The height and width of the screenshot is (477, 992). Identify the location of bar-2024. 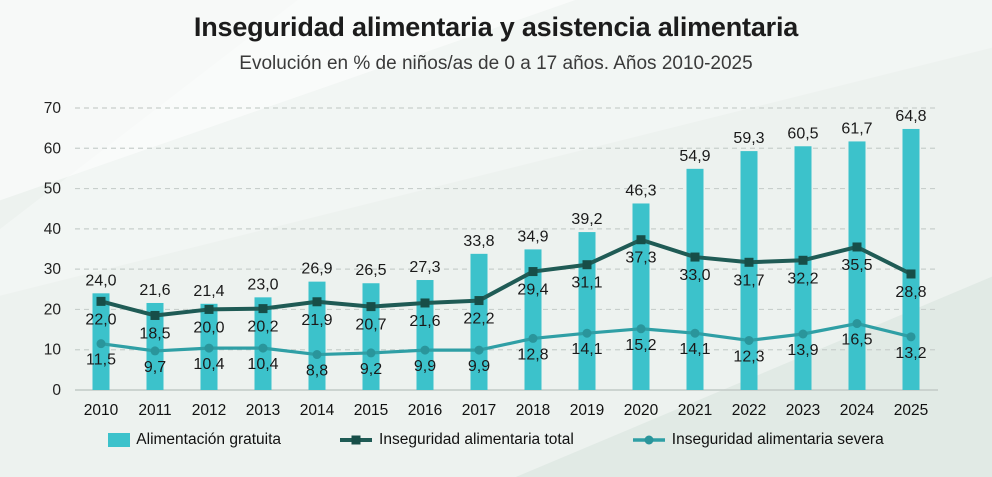
(857, 265).